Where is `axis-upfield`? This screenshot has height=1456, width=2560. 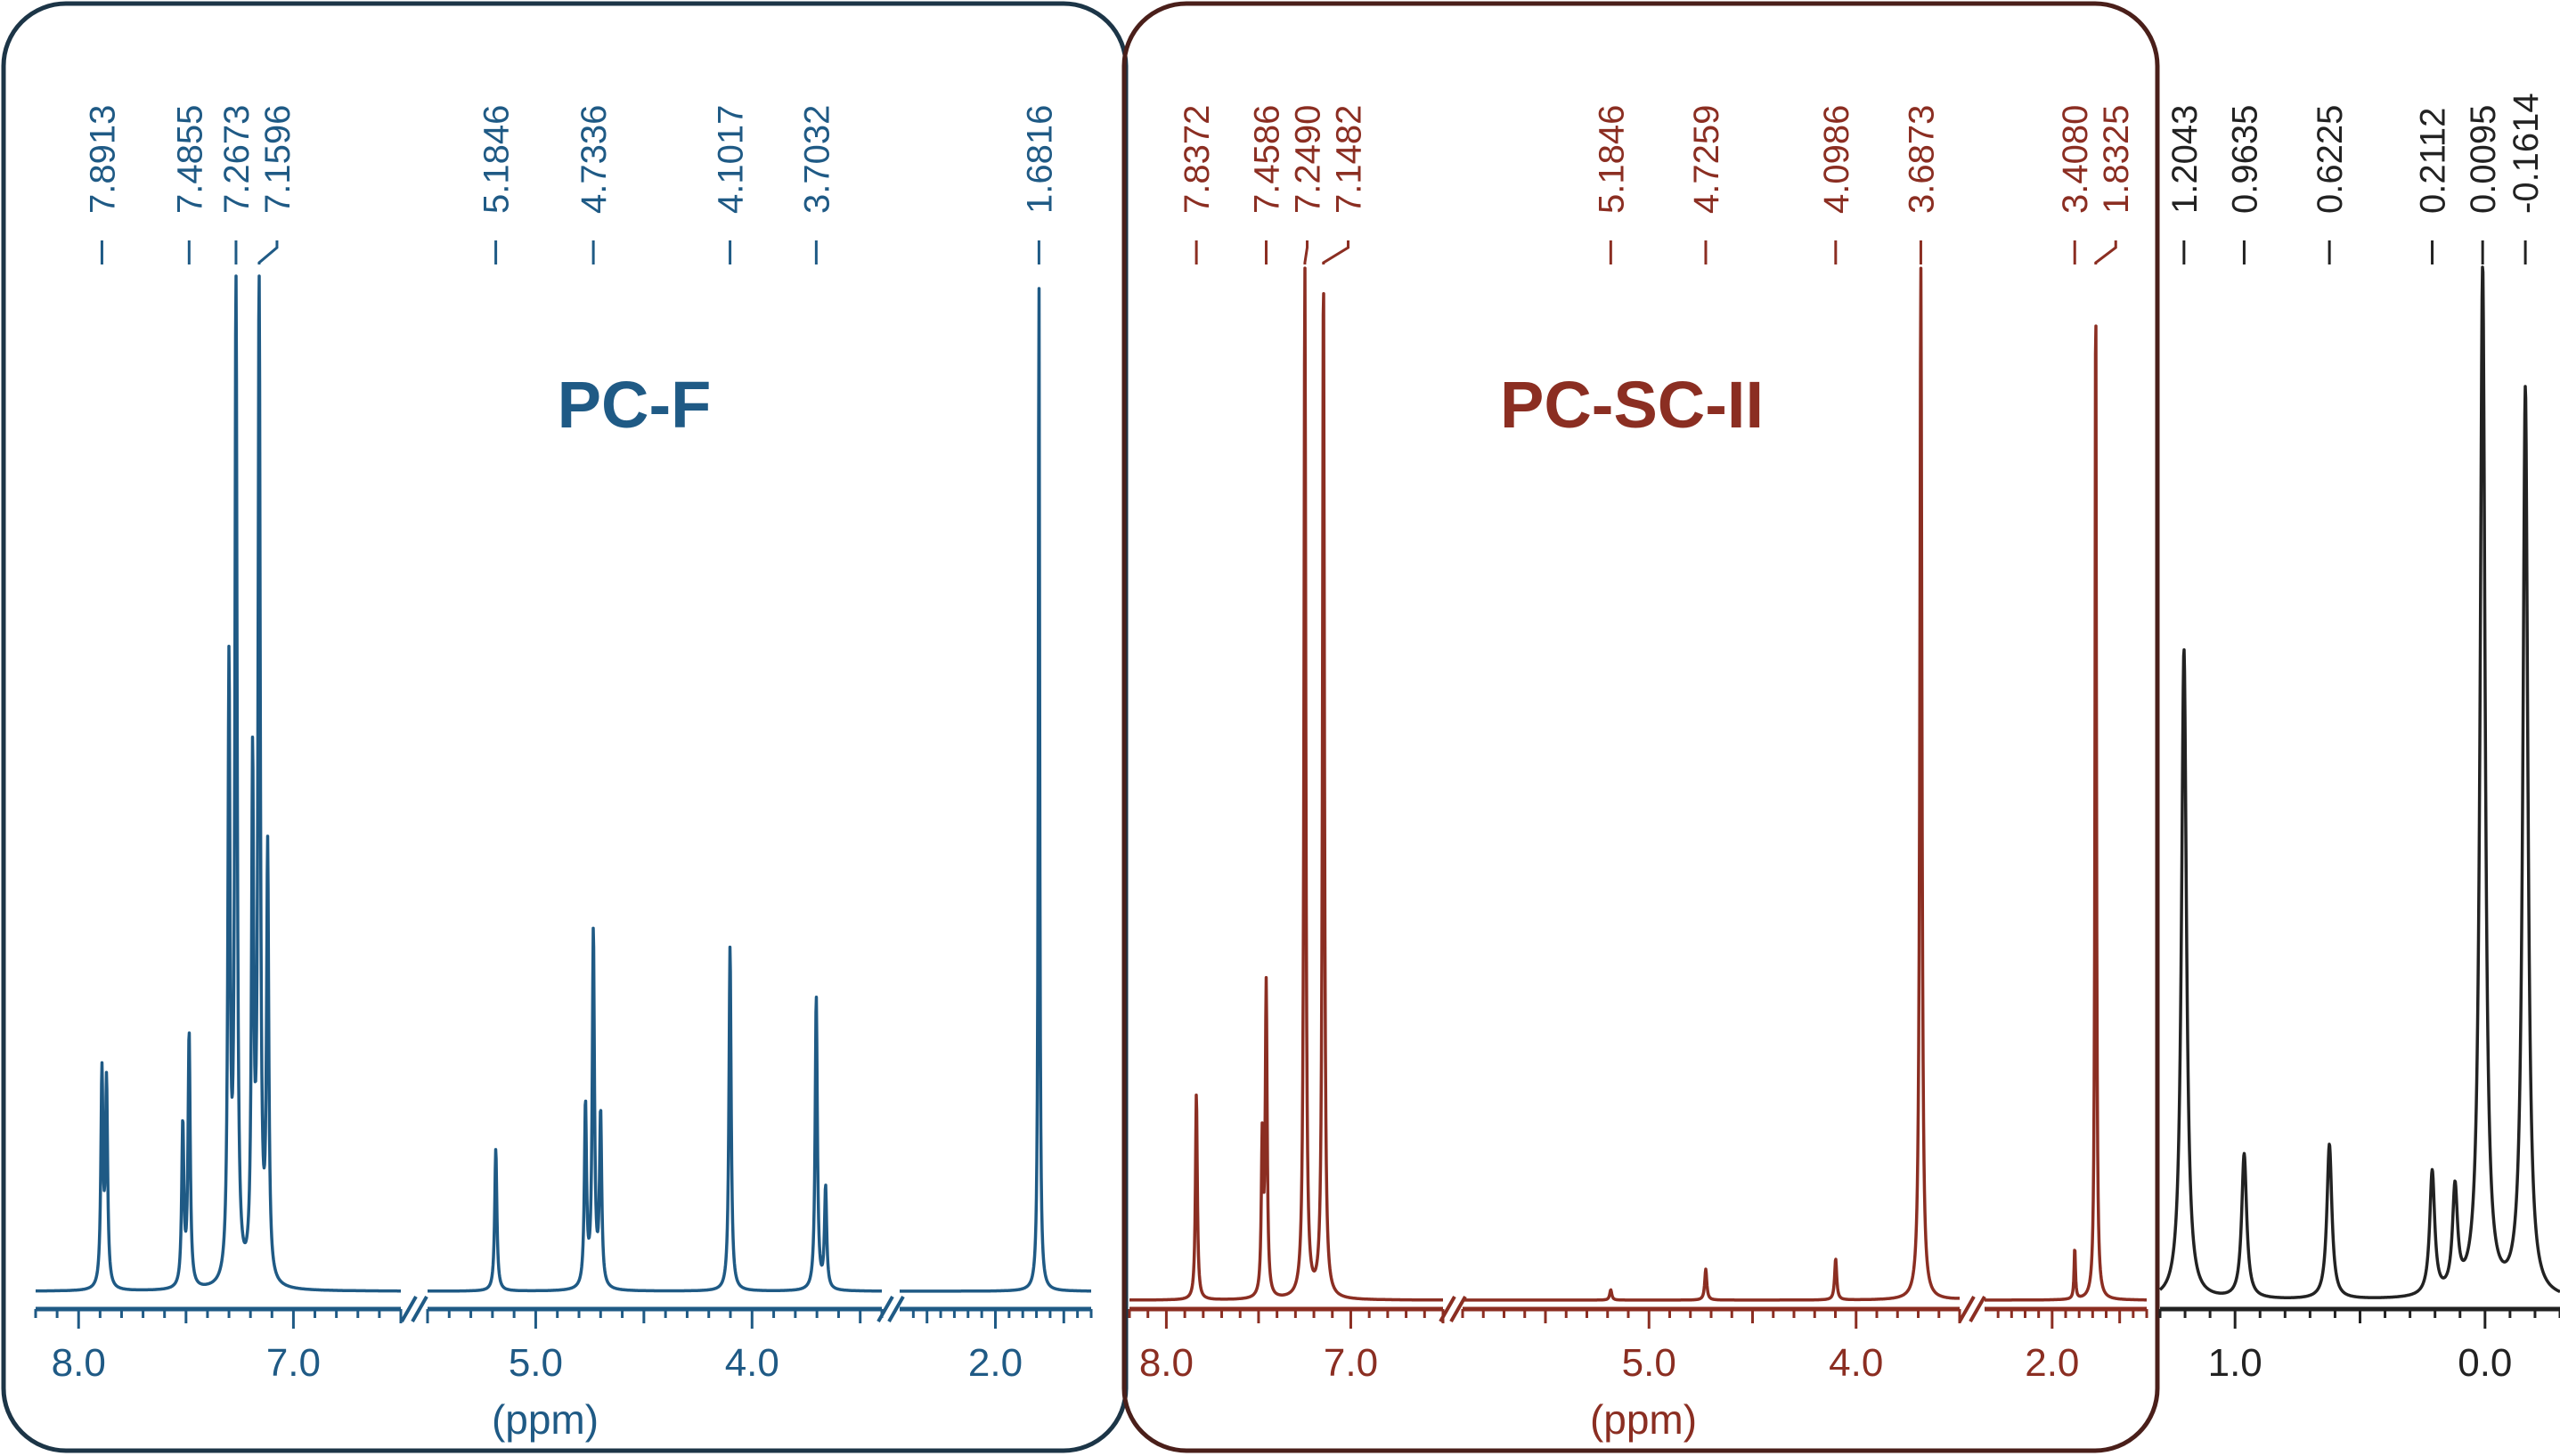 axis-upfield is located at coordinates (2359, 1317).